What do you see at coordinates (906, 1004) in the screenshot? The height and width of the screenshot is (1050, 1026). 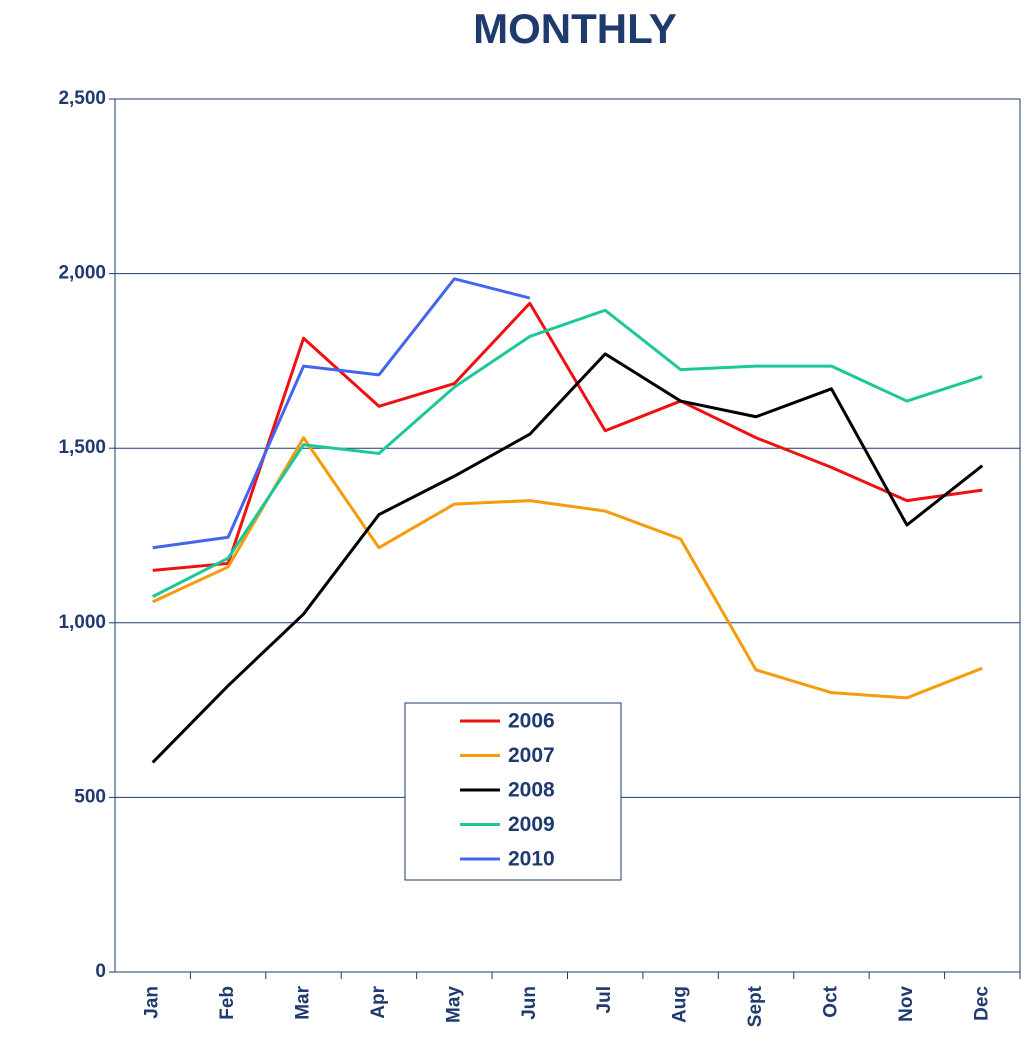 I see `x-tick-label: Nov` at bounding box center [906, 1004].